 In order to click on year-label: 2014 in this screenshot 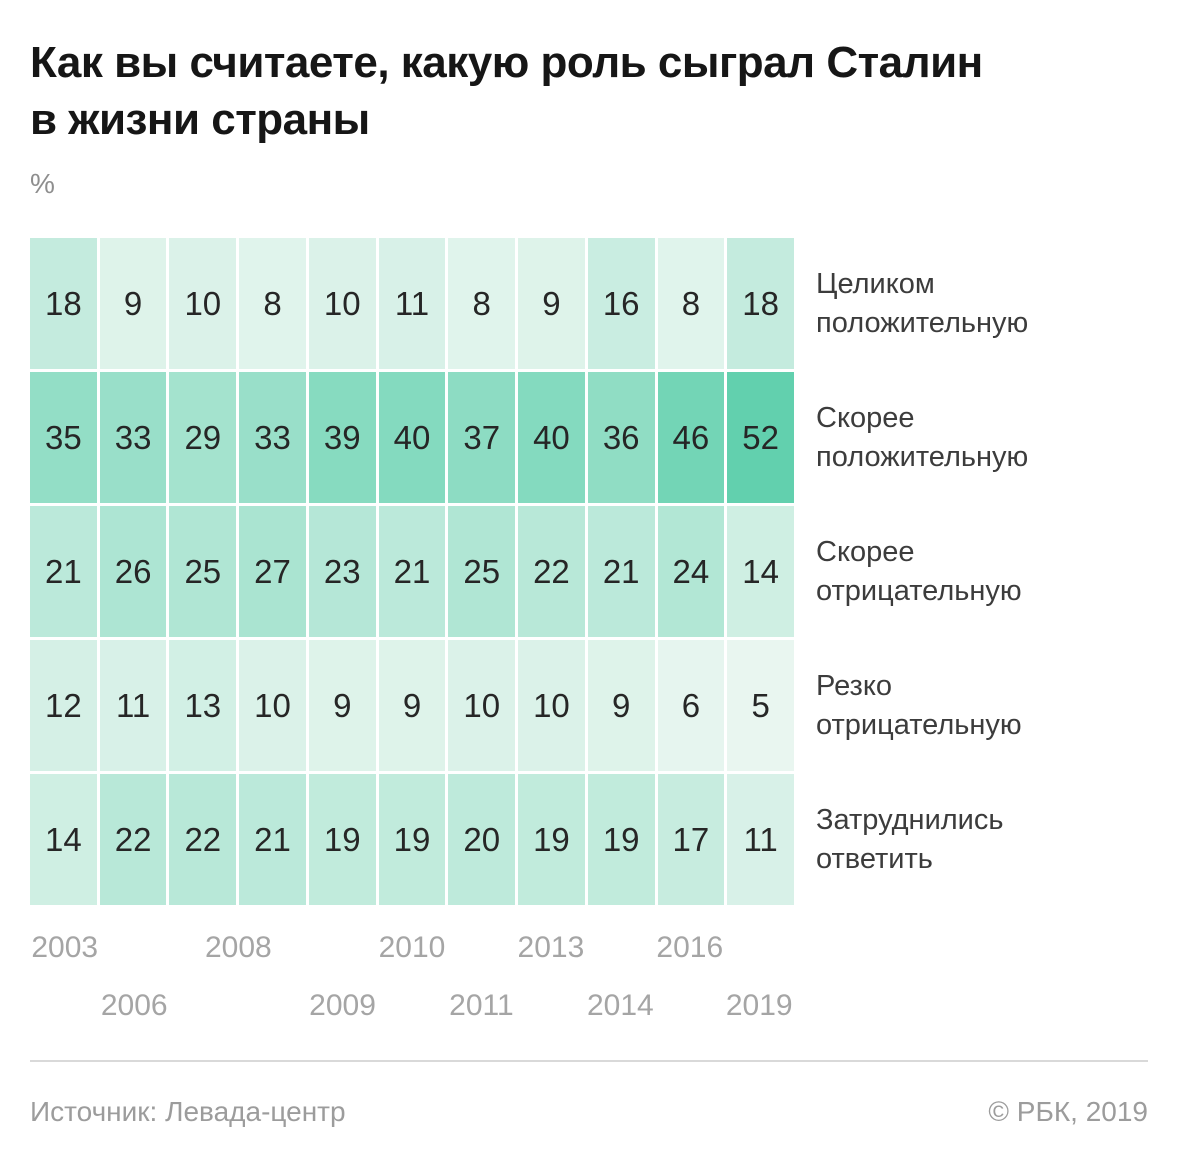, I will do `click(620, 1005)`.